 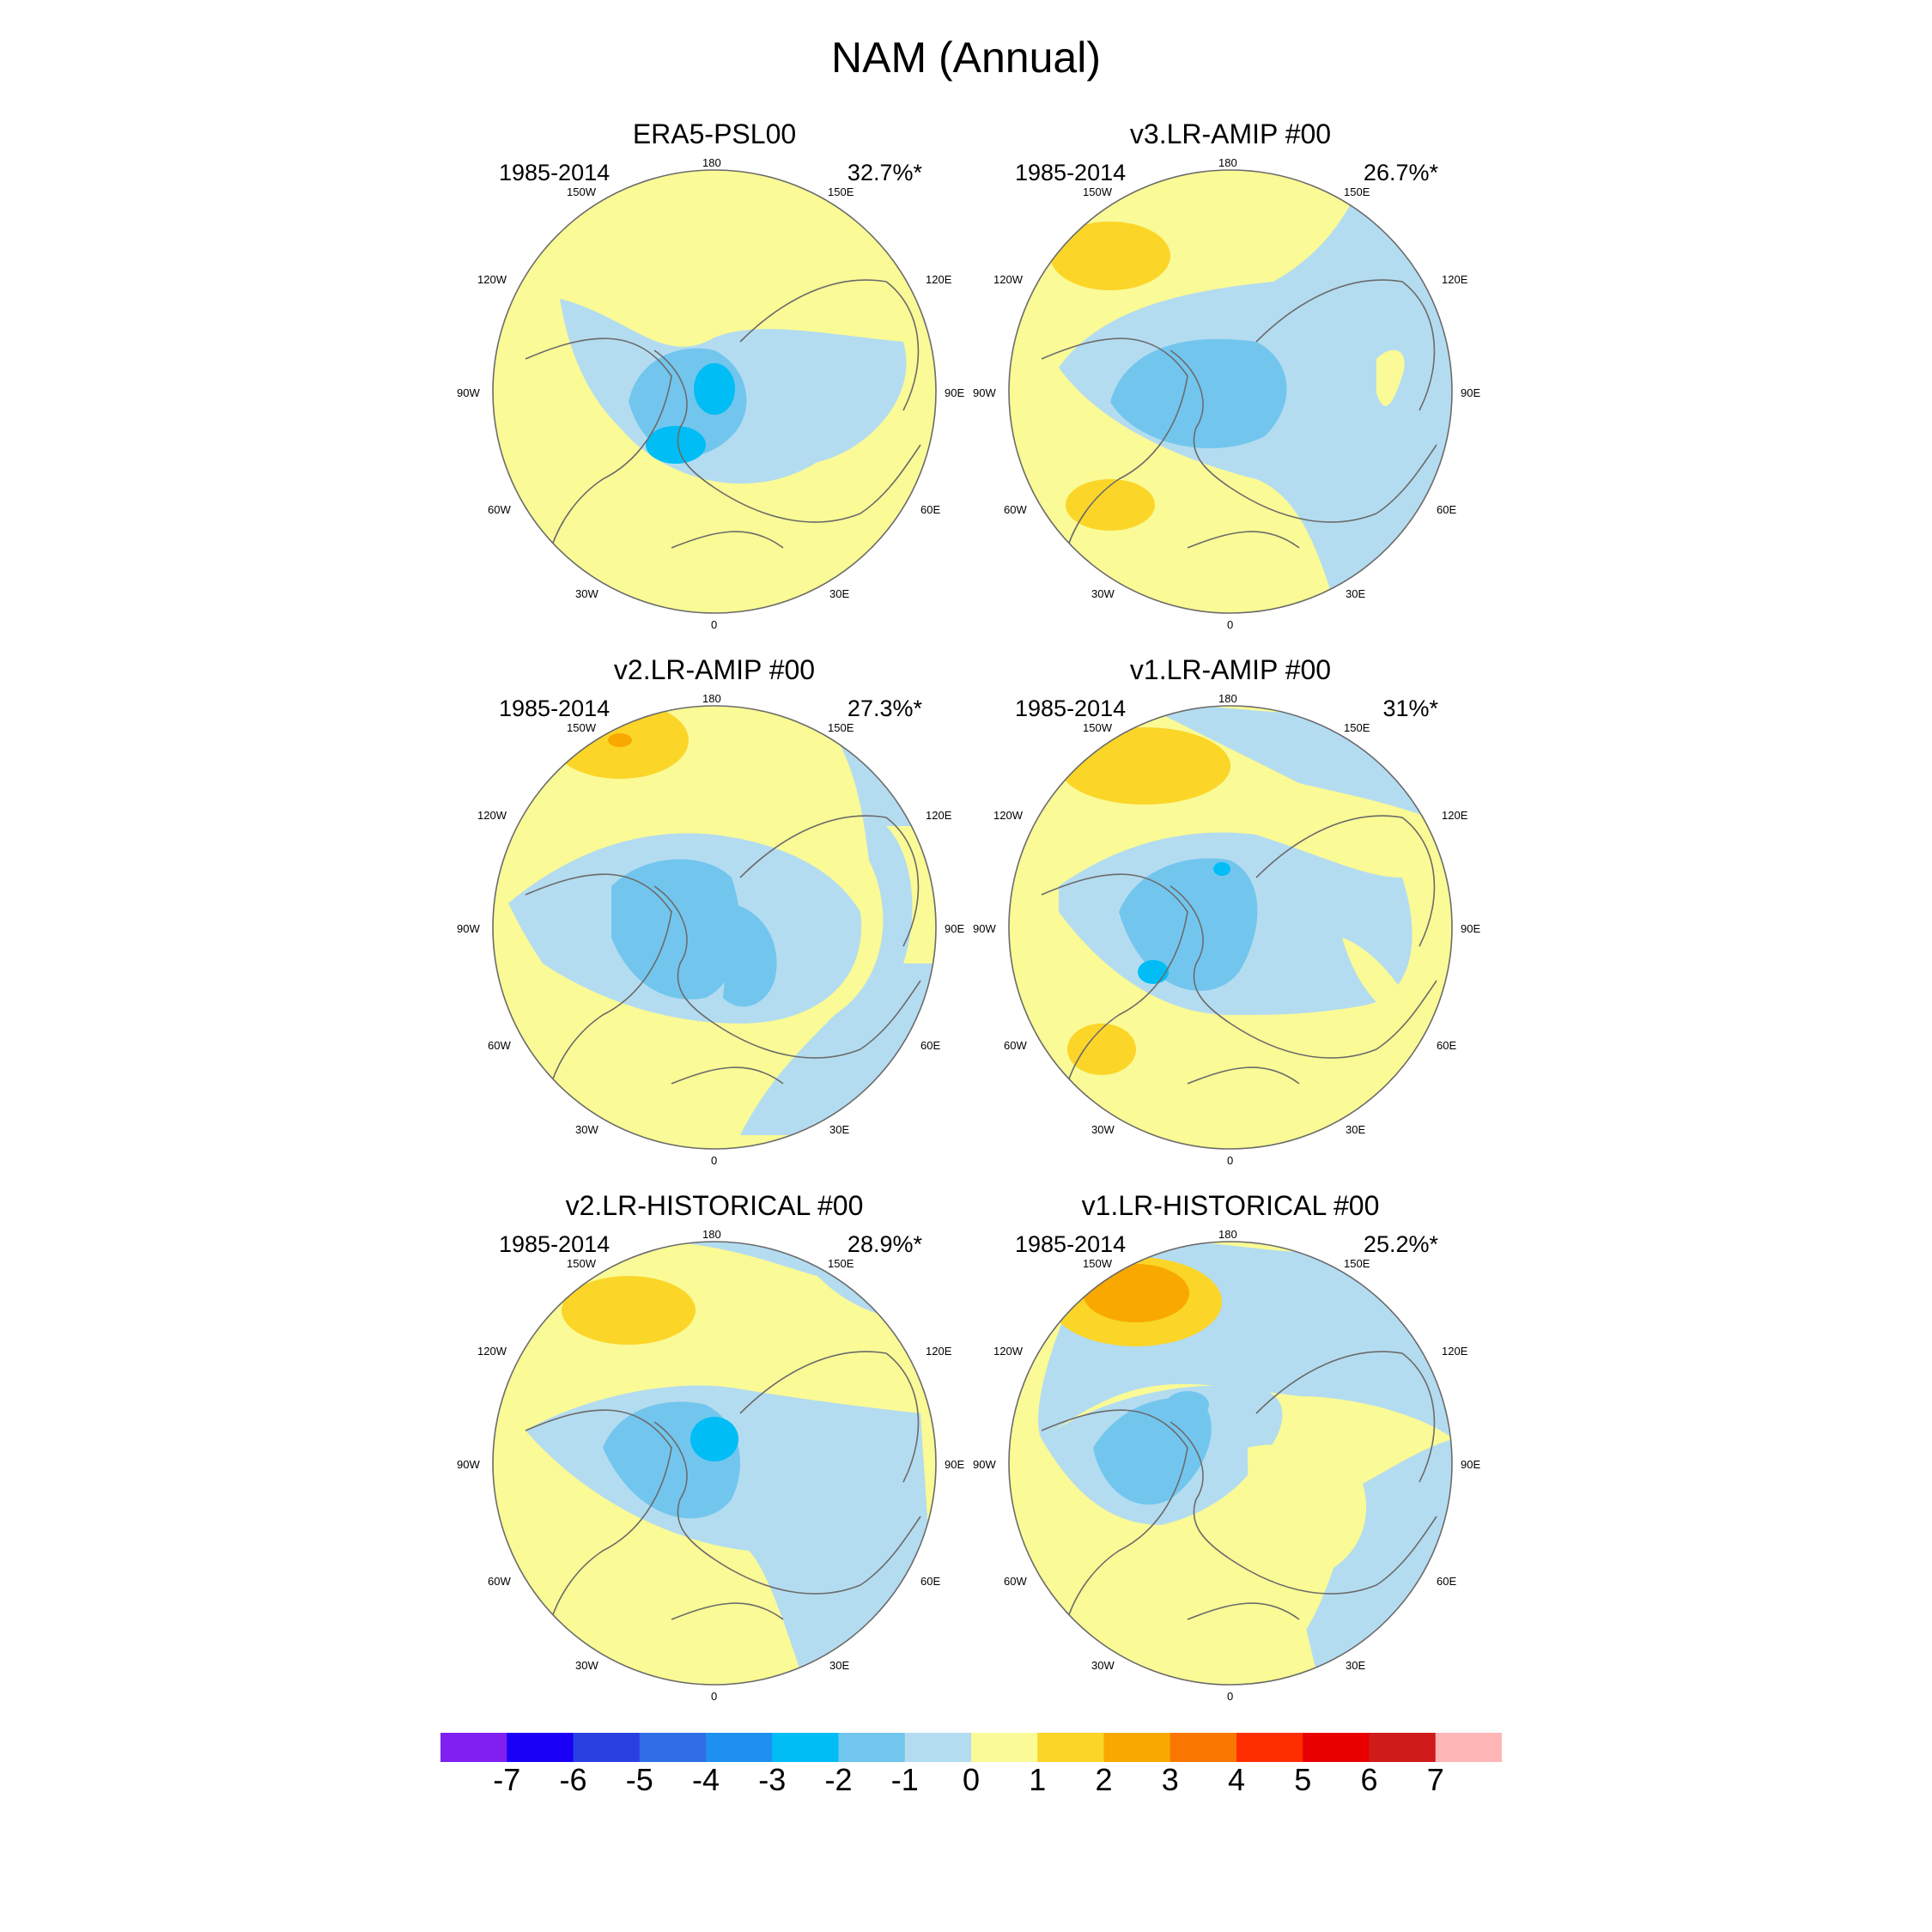 I want to click on colorbar-tick-label: -4, so click(x=705, y=1779).